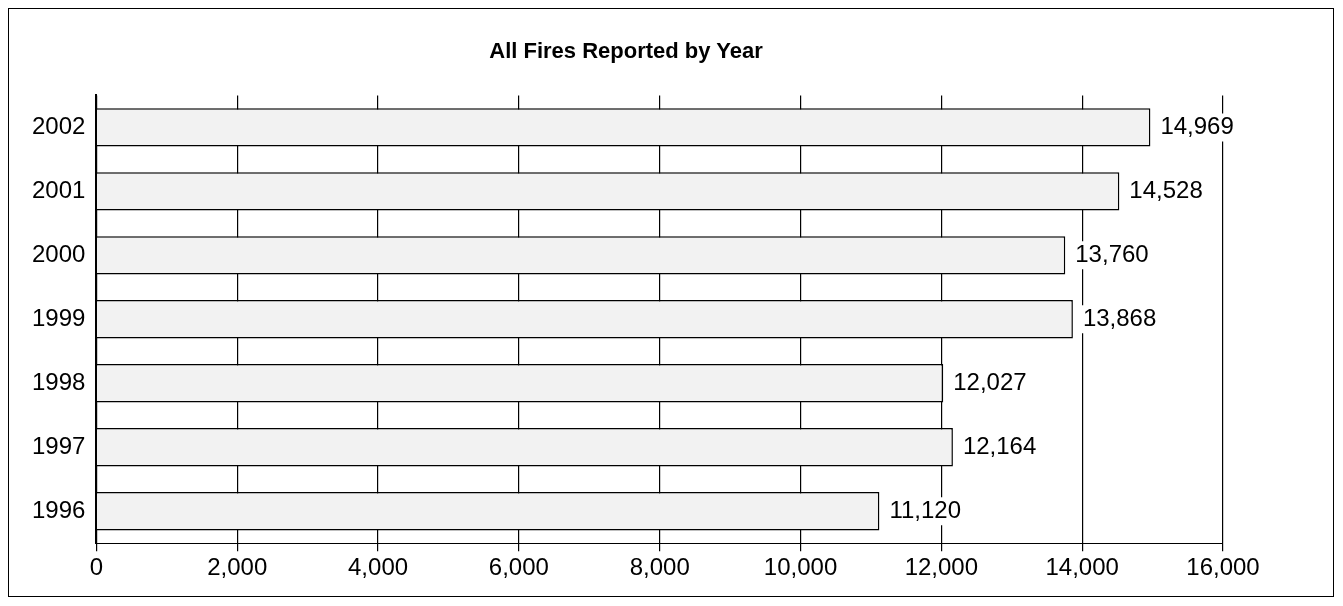 The width and height of the screenshot is (1343, 606). I want to click on x-tick-label: 14,000, so click(1082, 567).